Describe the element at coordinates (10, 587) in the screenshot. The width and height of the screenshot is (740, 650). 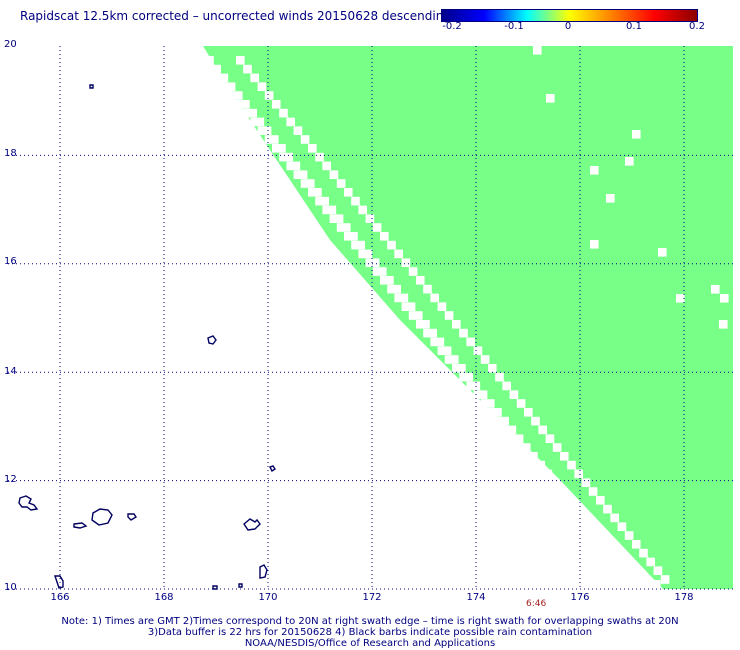
I see `lat-tick-label: 10` at that location.